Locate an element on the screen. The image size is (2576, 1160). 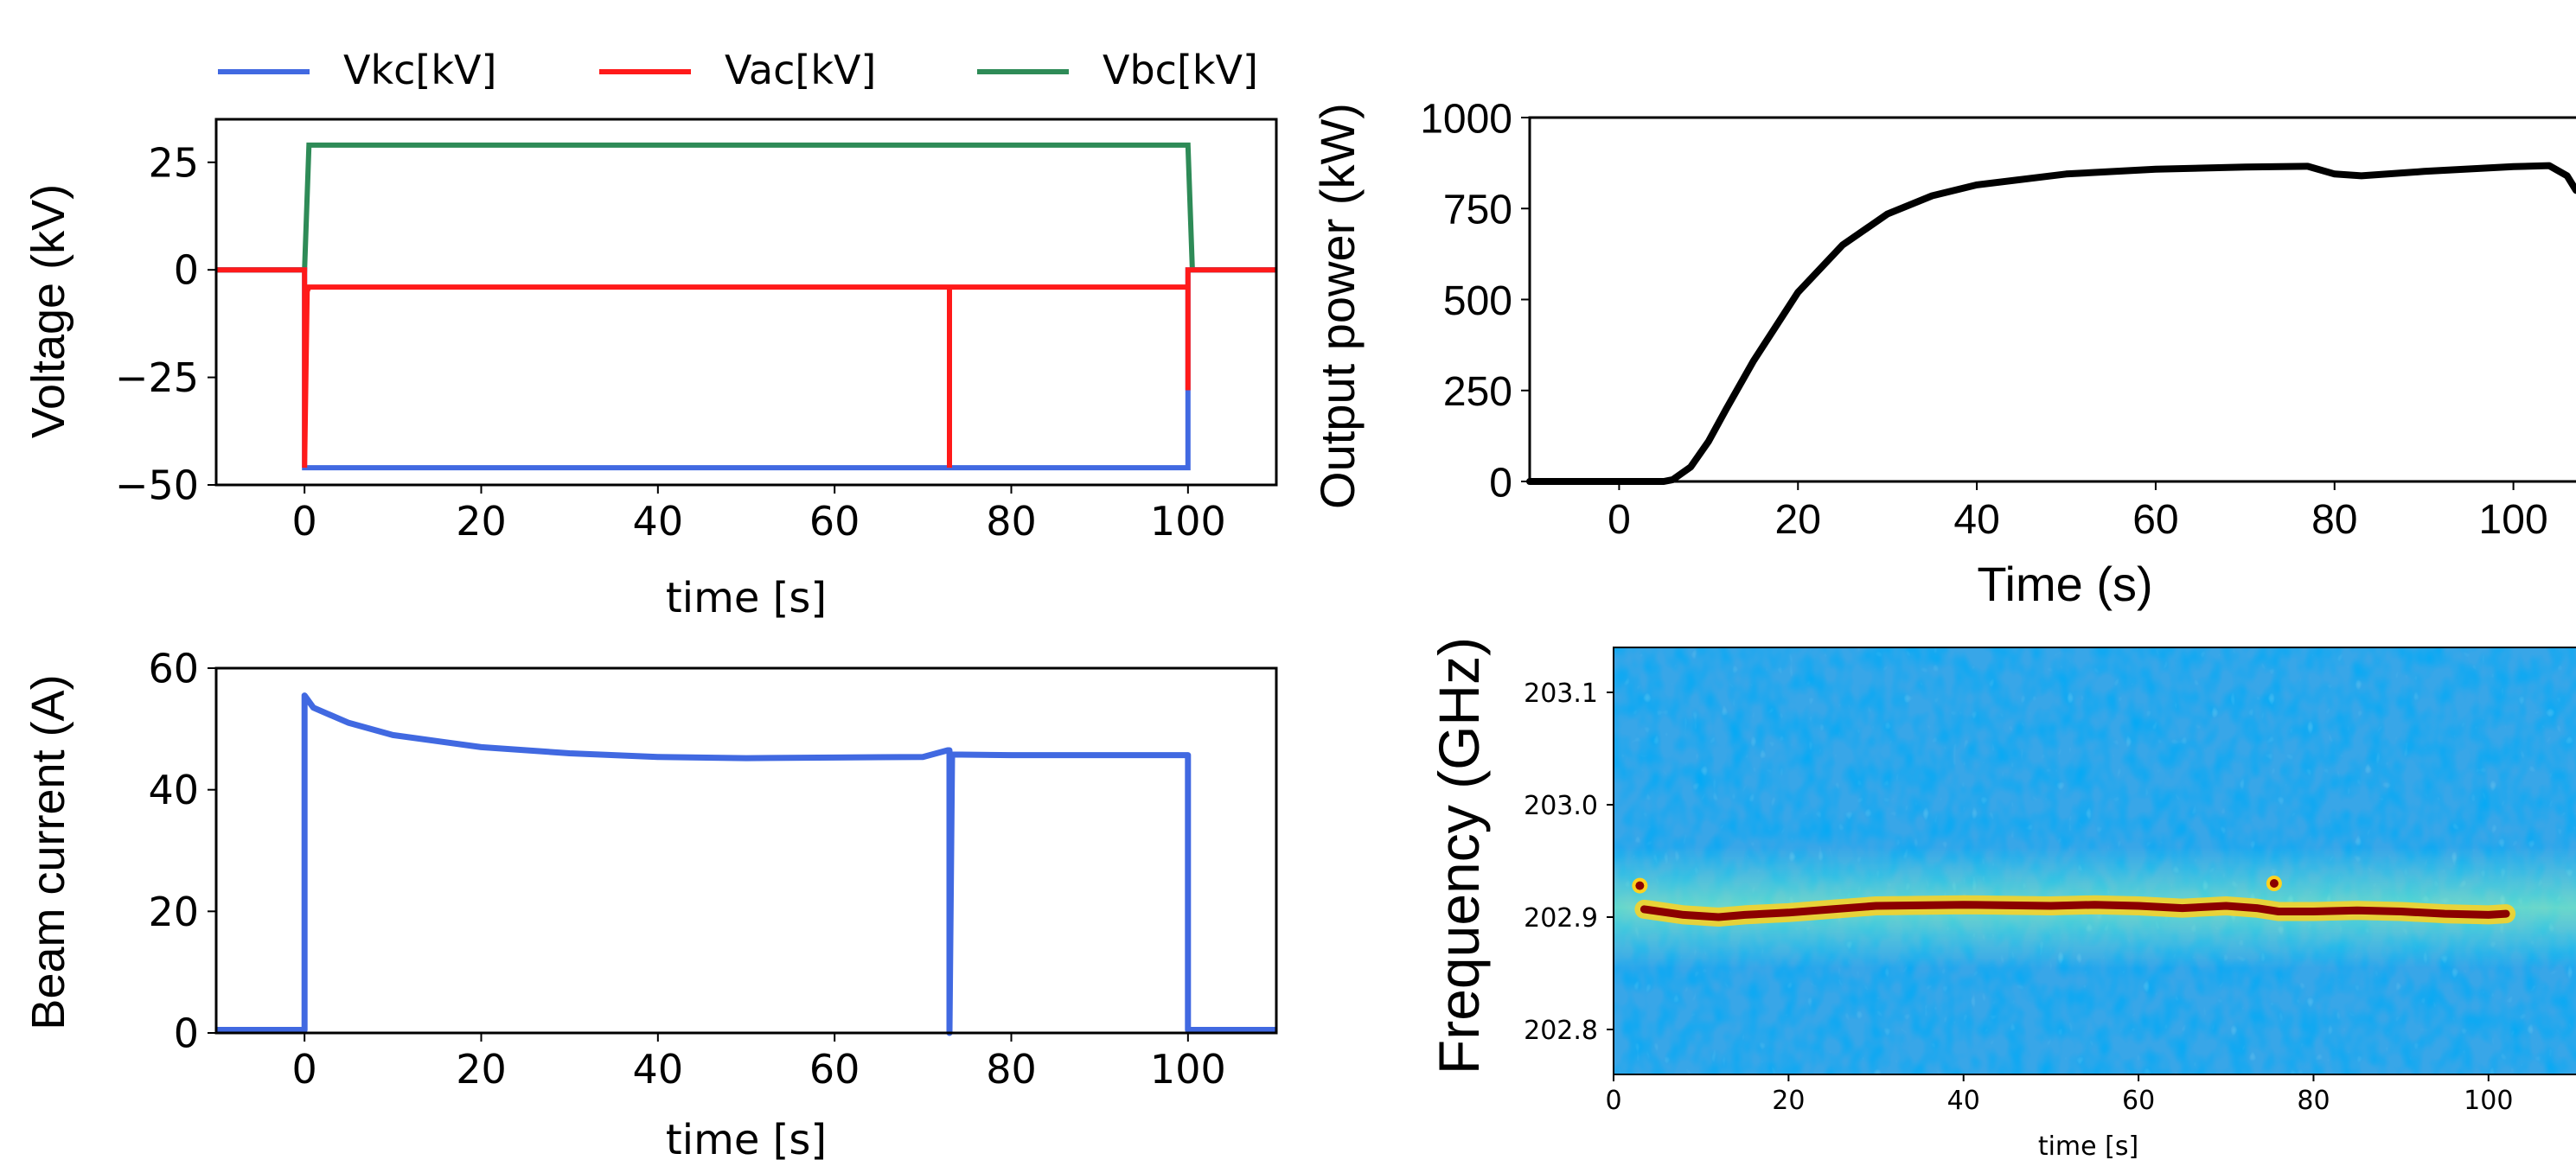
y-tick-label: 750 is located at coordinates (1477, 210).